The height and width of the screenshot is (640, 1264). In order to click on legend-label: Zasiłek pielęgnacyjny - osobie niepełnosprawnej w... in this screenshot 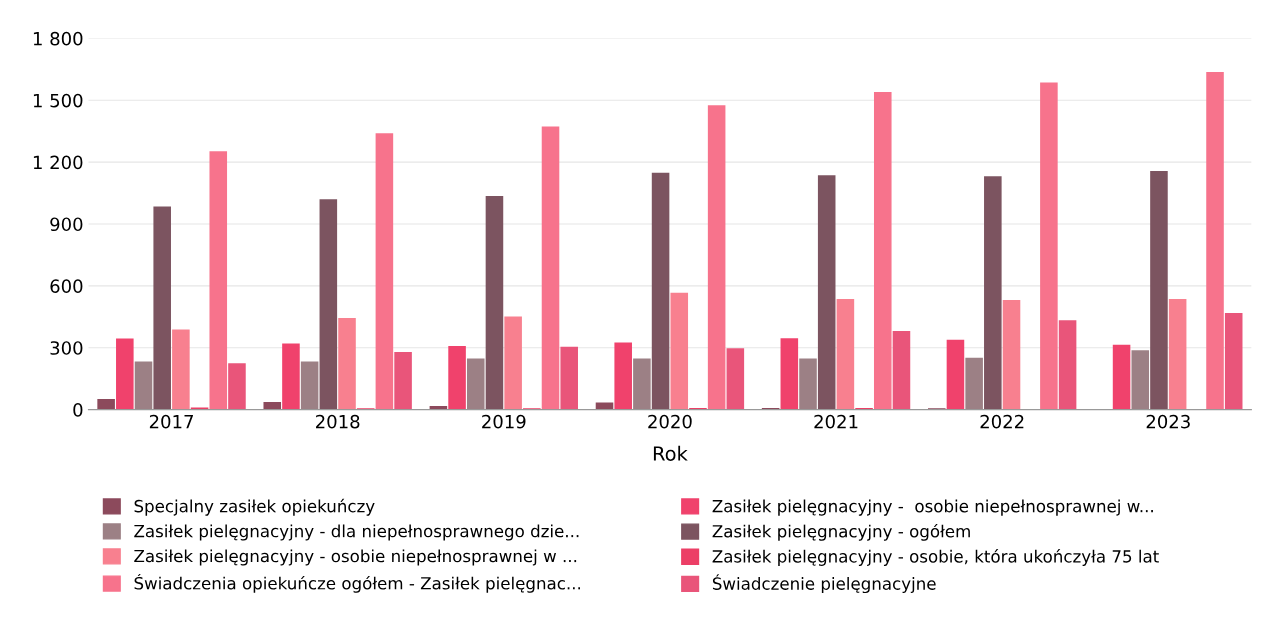, I will do `click(932, 507)`.